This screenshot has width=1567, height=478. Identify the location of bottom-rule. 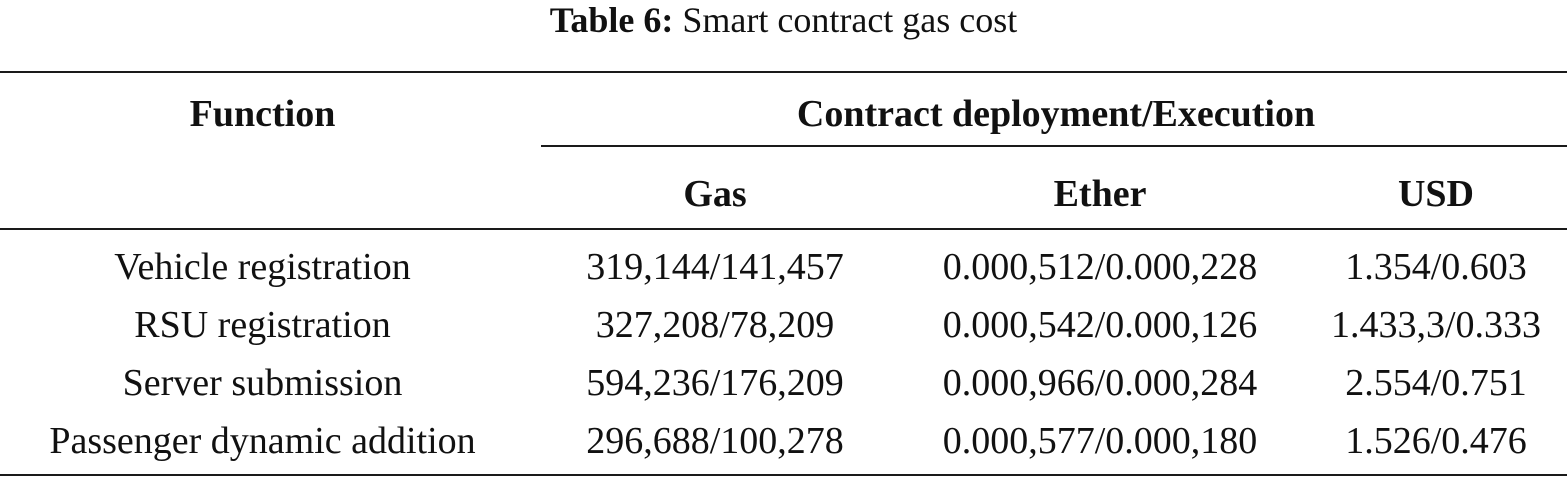
(783, 475).